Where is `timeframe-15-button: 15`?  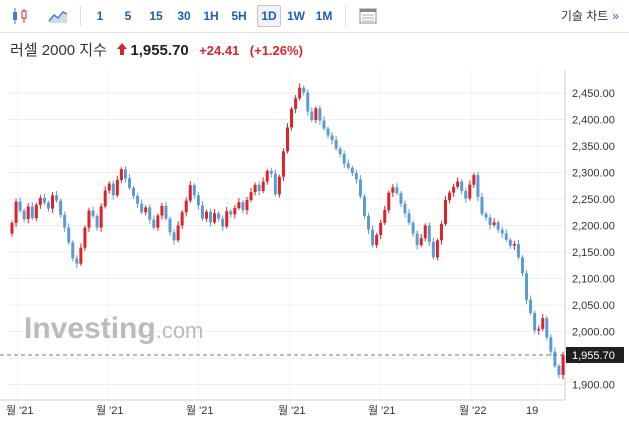 timeframe-15-button: 15 is located at coordinates (156, 16).